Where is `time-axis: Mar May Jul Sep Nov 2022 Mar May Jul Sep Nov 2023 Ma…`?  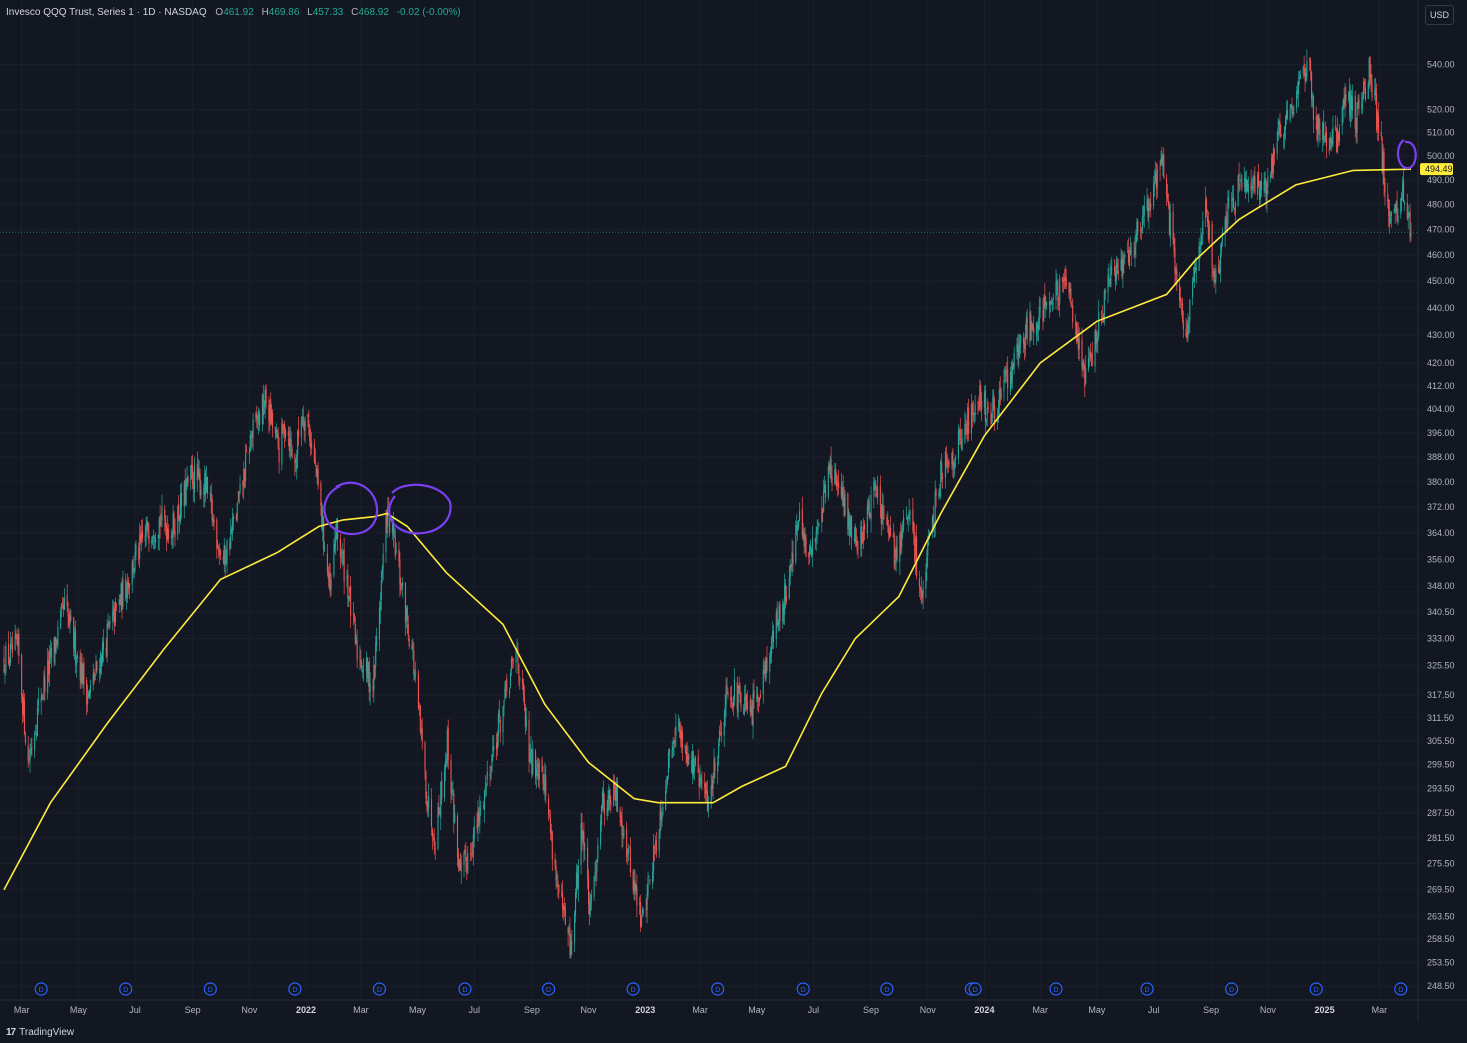
time-axis: Mar May Jul Sep Nov 2022 Mar May Jul Sep Nov 2023 Ma… is located at coordinates (700, 1010).